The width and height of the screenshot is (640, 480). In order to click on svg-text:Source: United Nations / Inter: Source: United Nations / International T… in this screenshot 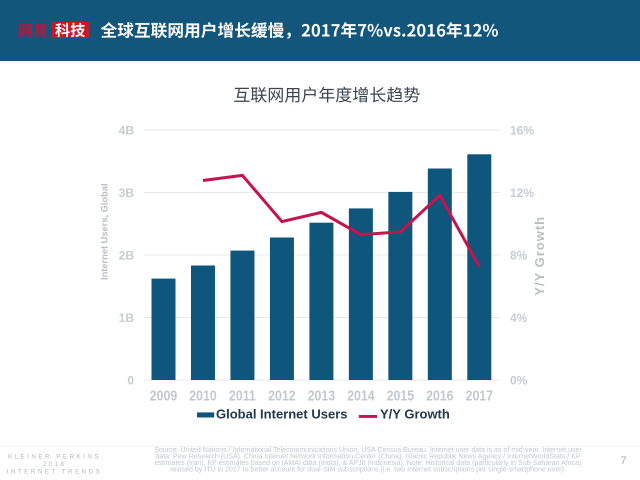, I will do `click(368, 450)`.